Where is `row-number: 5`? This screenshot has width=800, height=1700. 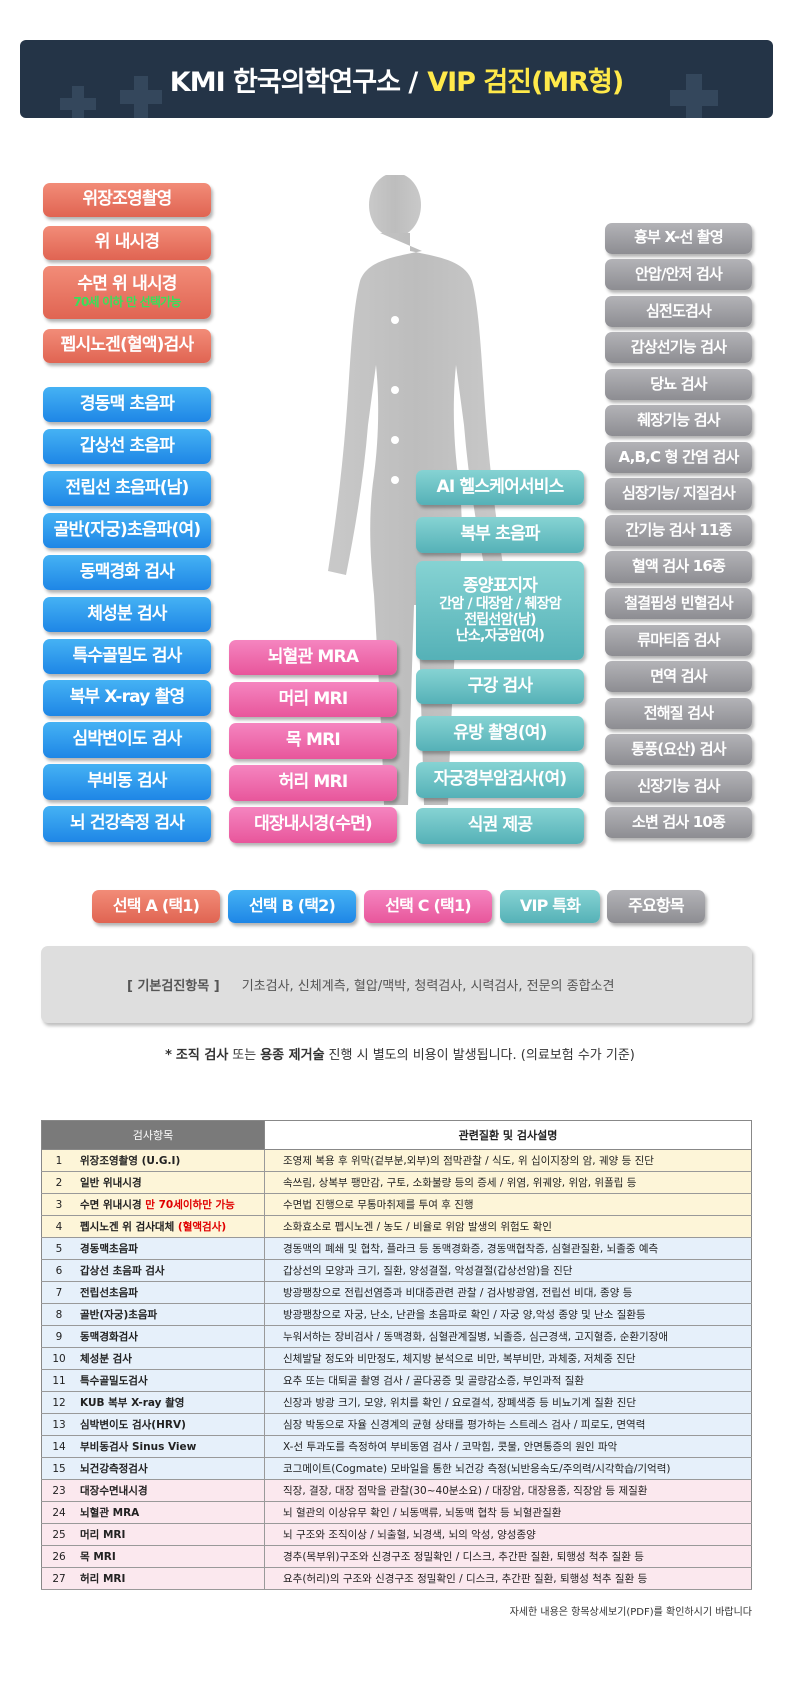
row-number: 5 is located at coordinates (58, 1248).